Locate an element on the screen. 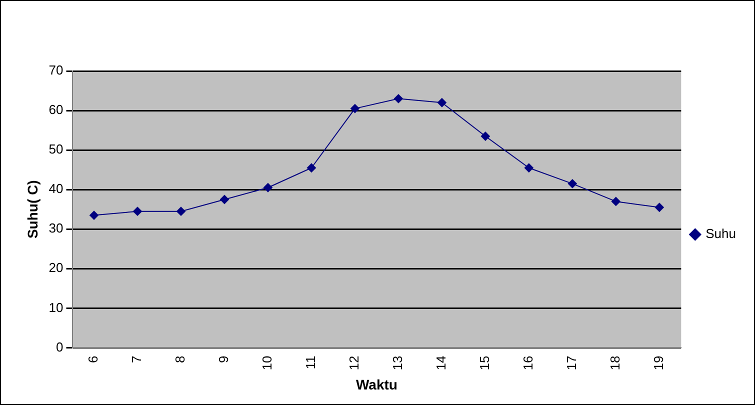 The height and width of the screenshot is (405, 755). y-tick-label: 40 is located at coordinates (56, 188).